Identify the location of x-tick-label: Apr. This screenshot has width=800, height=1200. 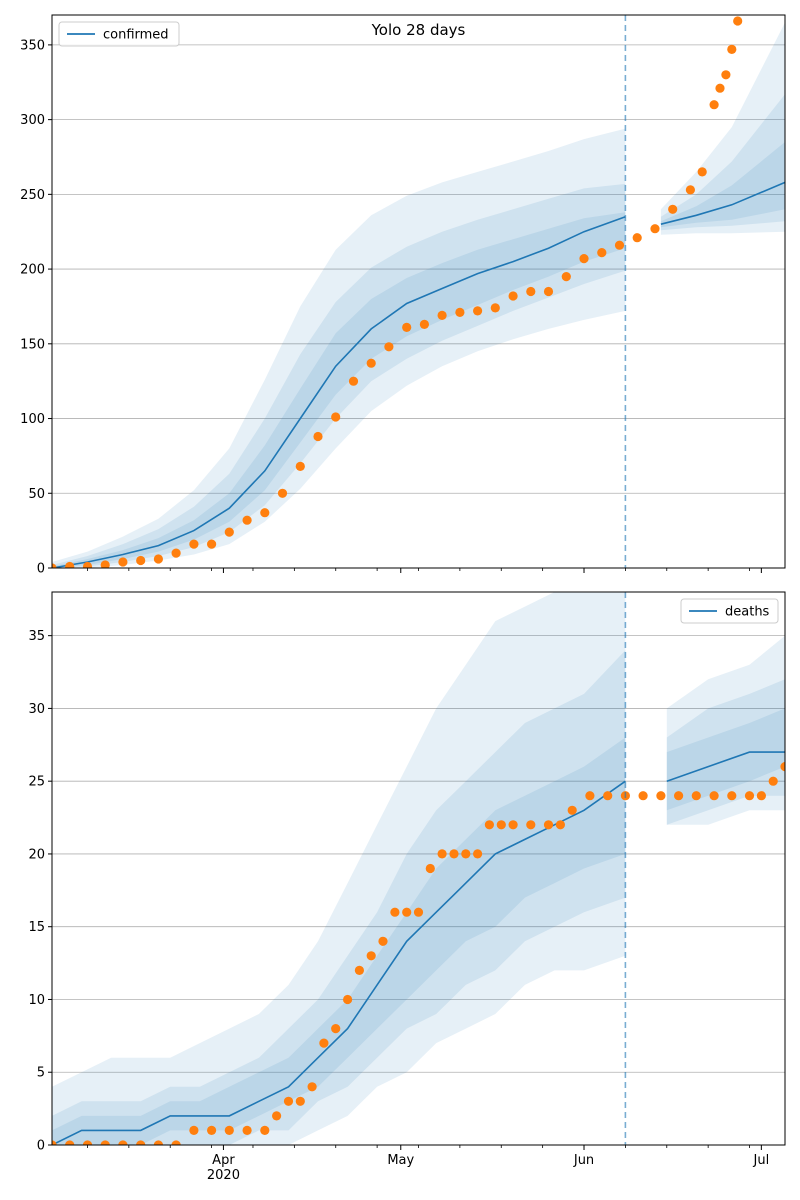
(223, 1160).